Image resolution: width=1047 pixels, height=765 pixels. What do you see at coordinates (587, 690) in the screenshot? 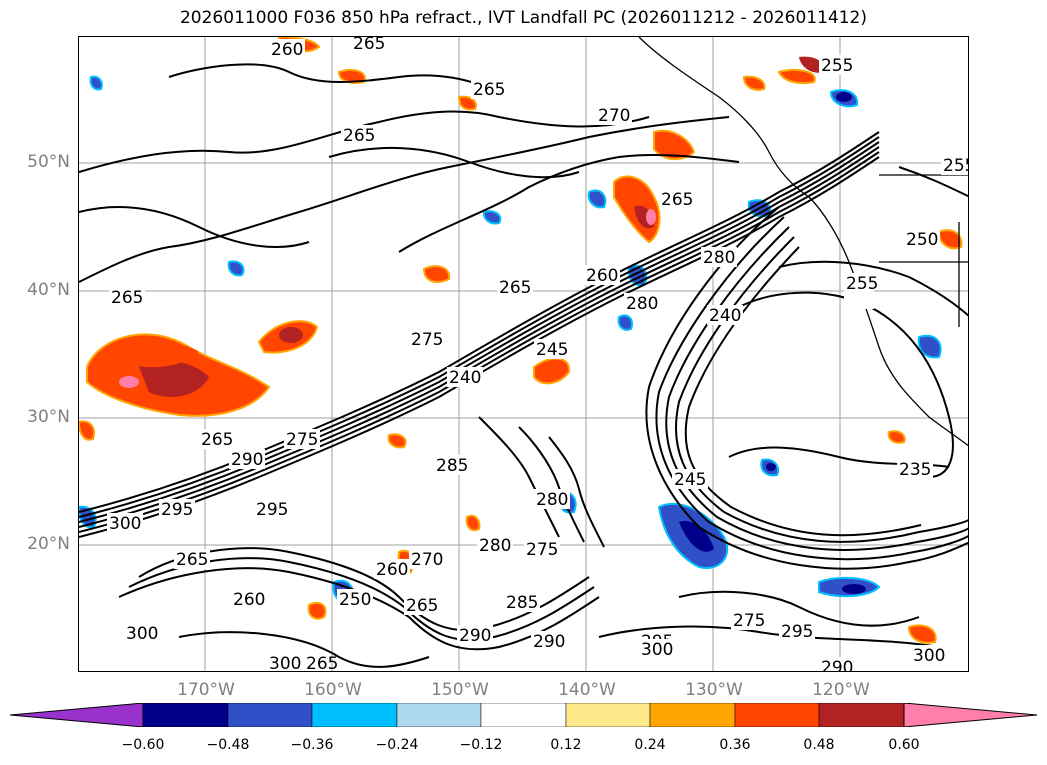
I see `lon-label-140w: 140°W` at bounding box center [587, 690].